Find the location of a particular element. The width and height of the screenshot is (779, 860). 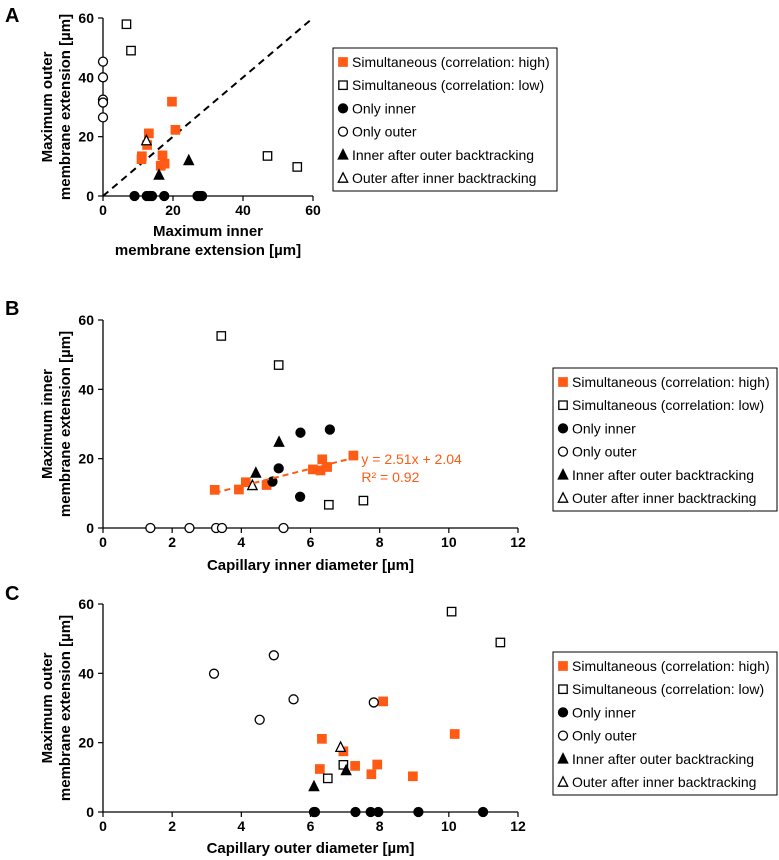

y-axis-label: Maximum outer is located at coordinates (47, 106).